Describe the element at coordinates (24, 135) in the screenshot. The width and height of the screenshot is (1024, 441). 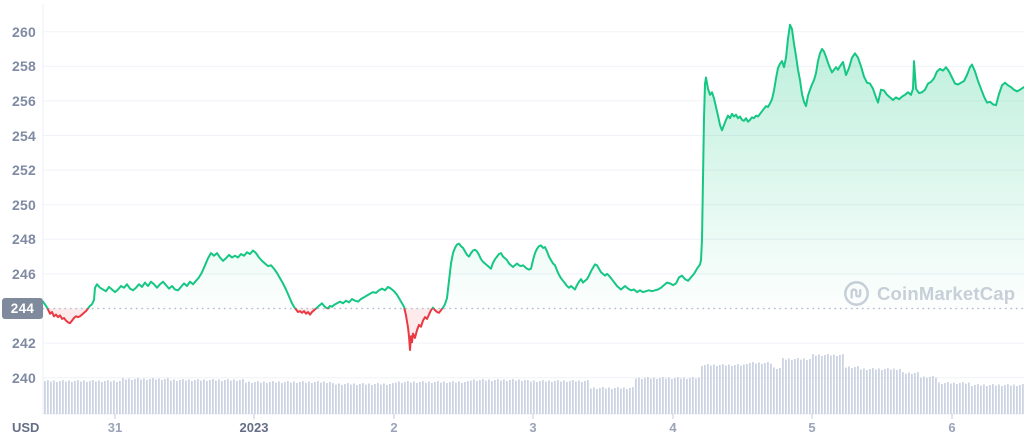
I see `y-axis-label: 254` at that location.